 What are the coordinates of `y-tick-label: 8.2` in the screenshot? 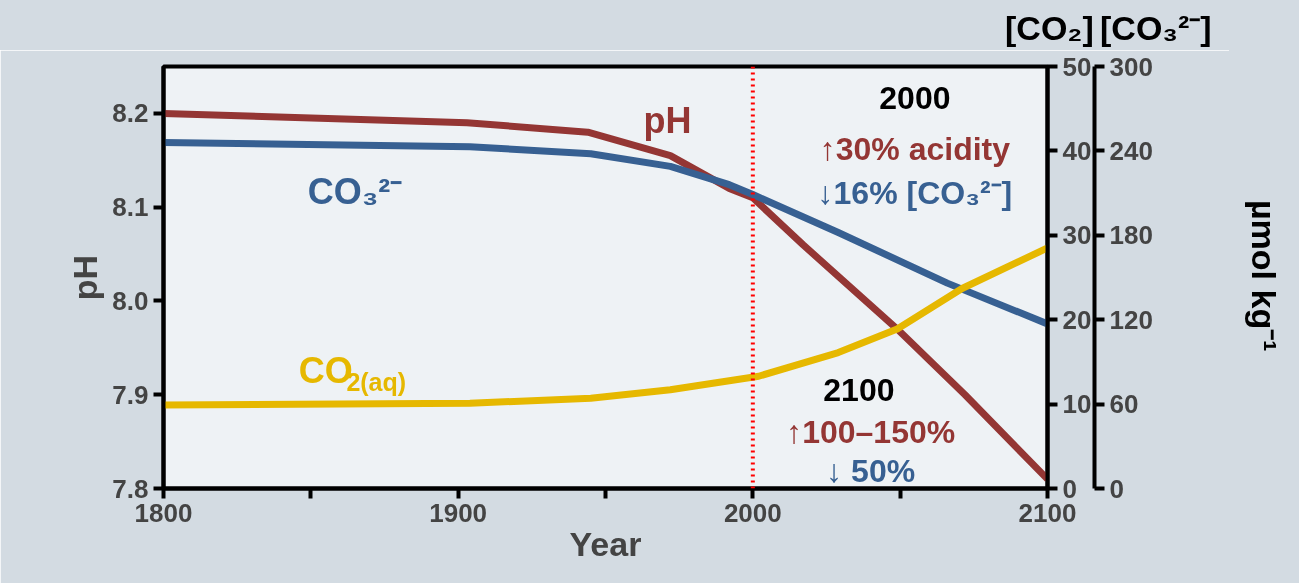 It's located at (130, 113).